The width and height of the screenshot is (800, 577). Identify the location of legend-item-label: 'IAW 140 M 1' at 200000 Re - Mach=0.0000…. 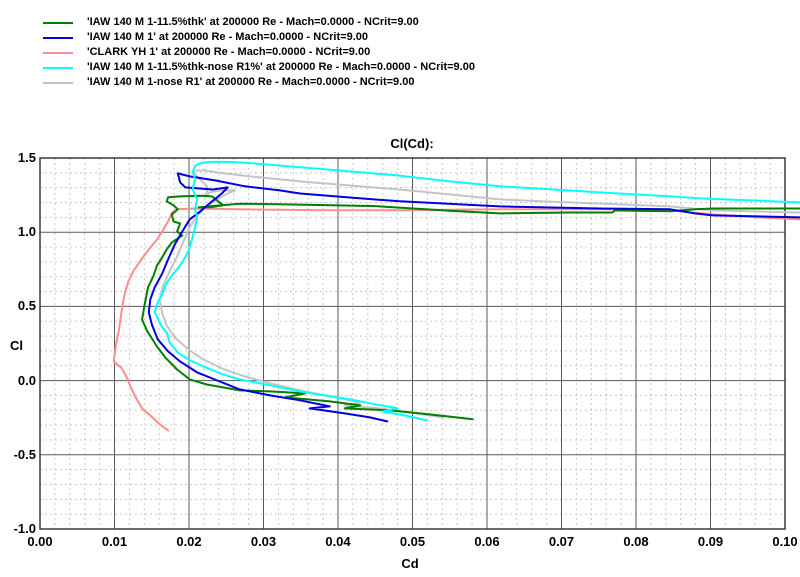
(227, 37).